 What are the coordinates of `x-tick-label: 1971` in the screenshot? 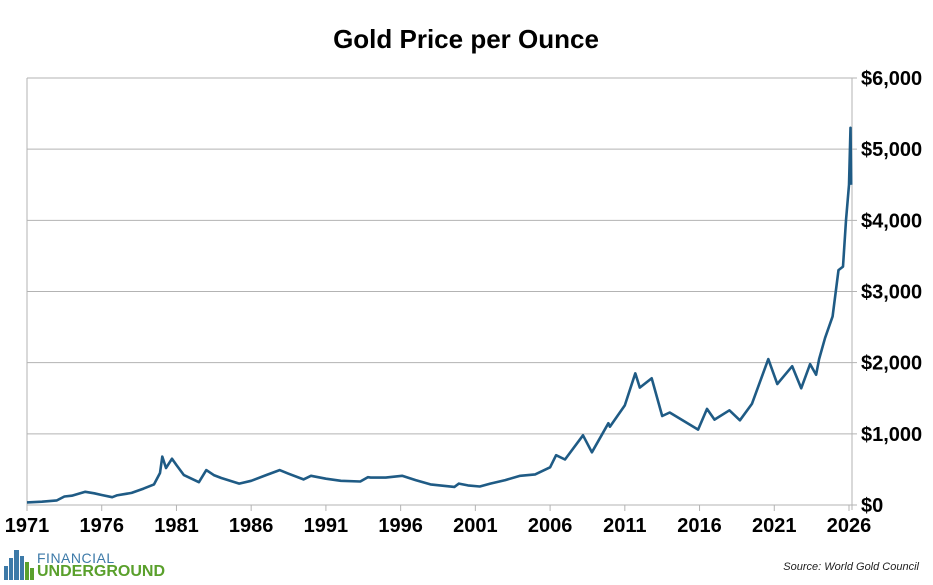 It's located at (27, 526).